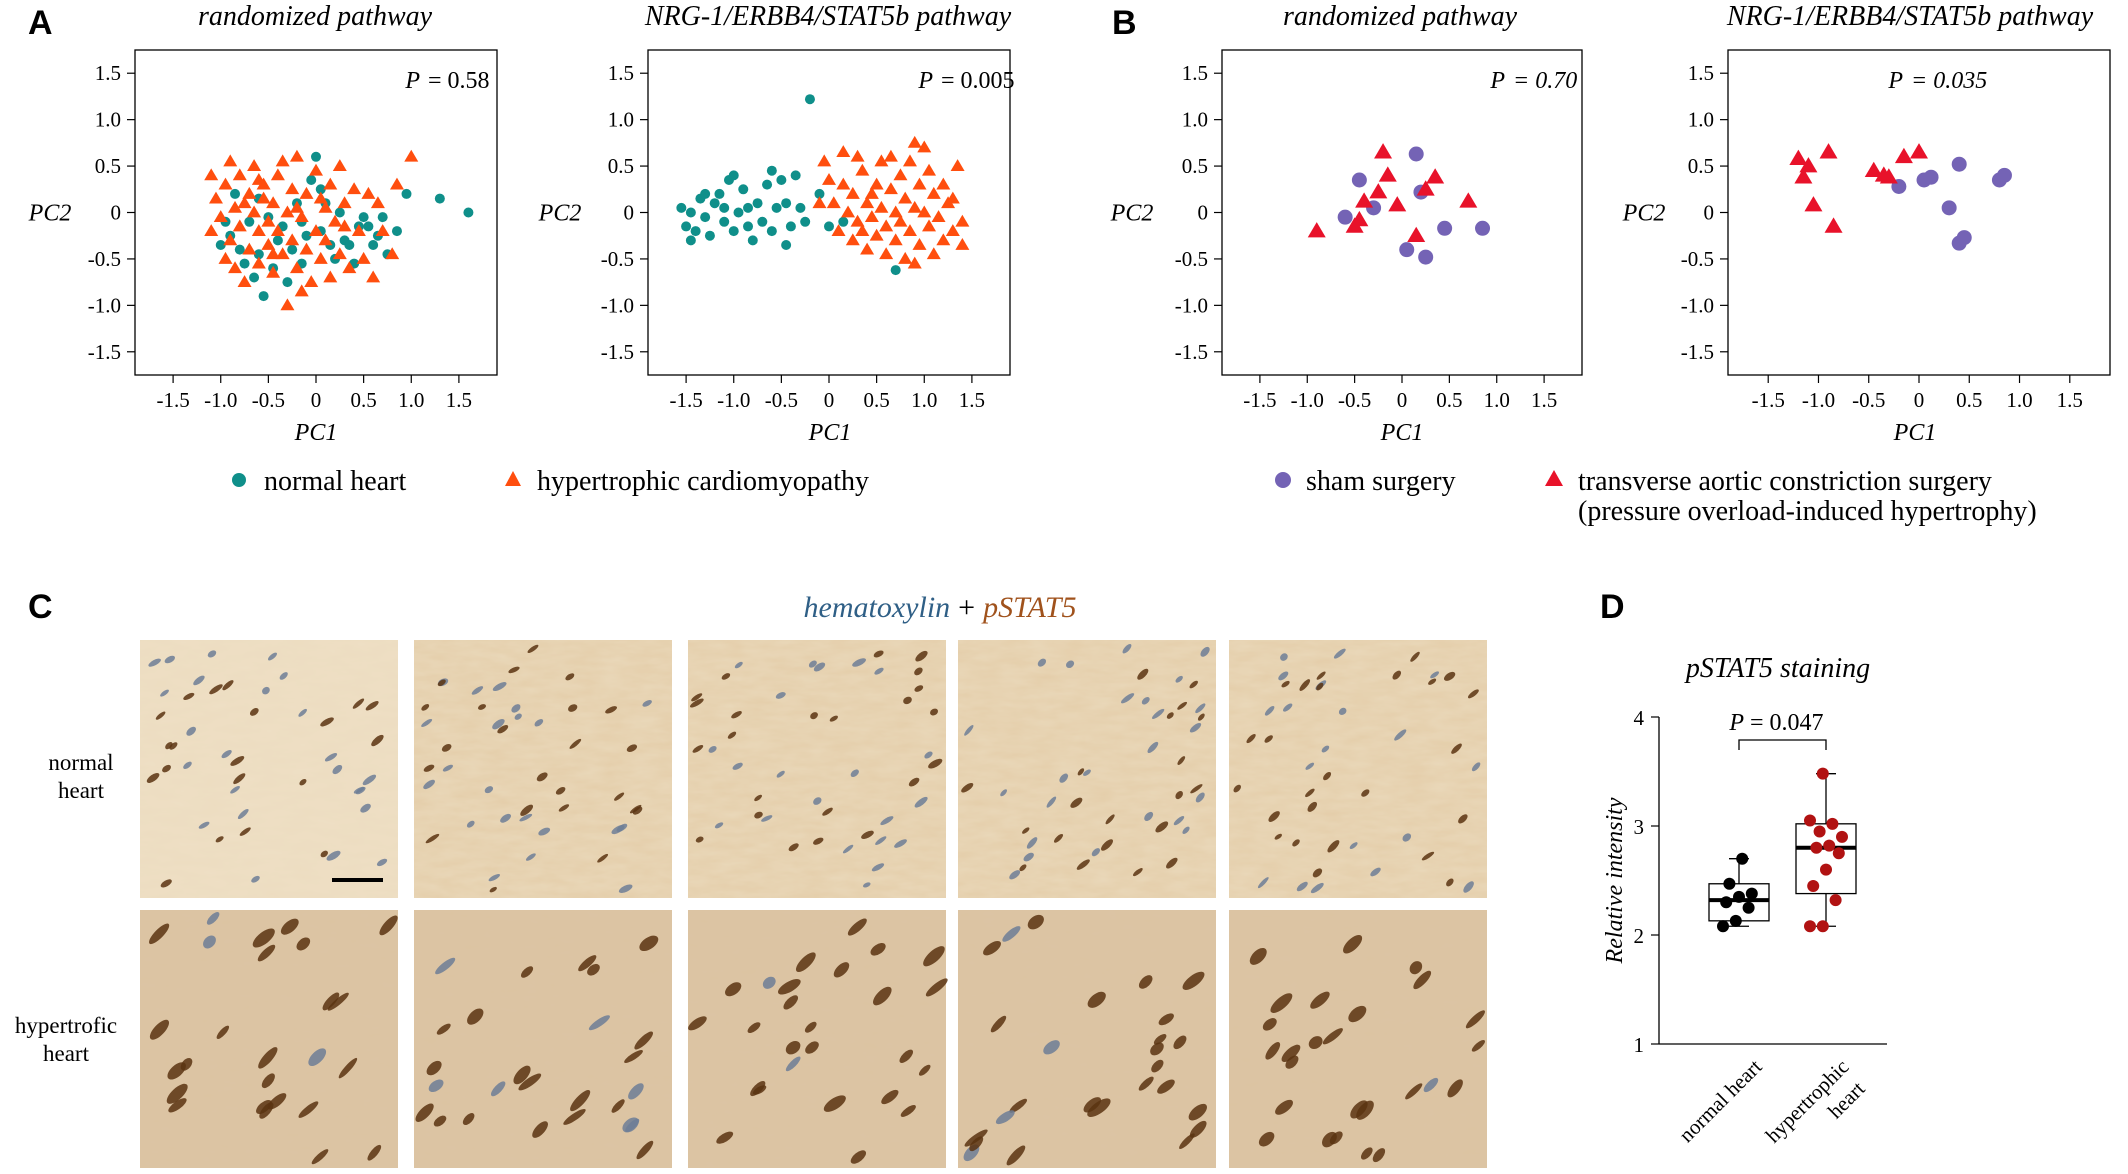 The width and height of the screenshot is (2128, 1174). What do you see at coordinates (1554, 478) in the screenshot?
I see `legend-tac-marker` at bounding box center [1554, 478].